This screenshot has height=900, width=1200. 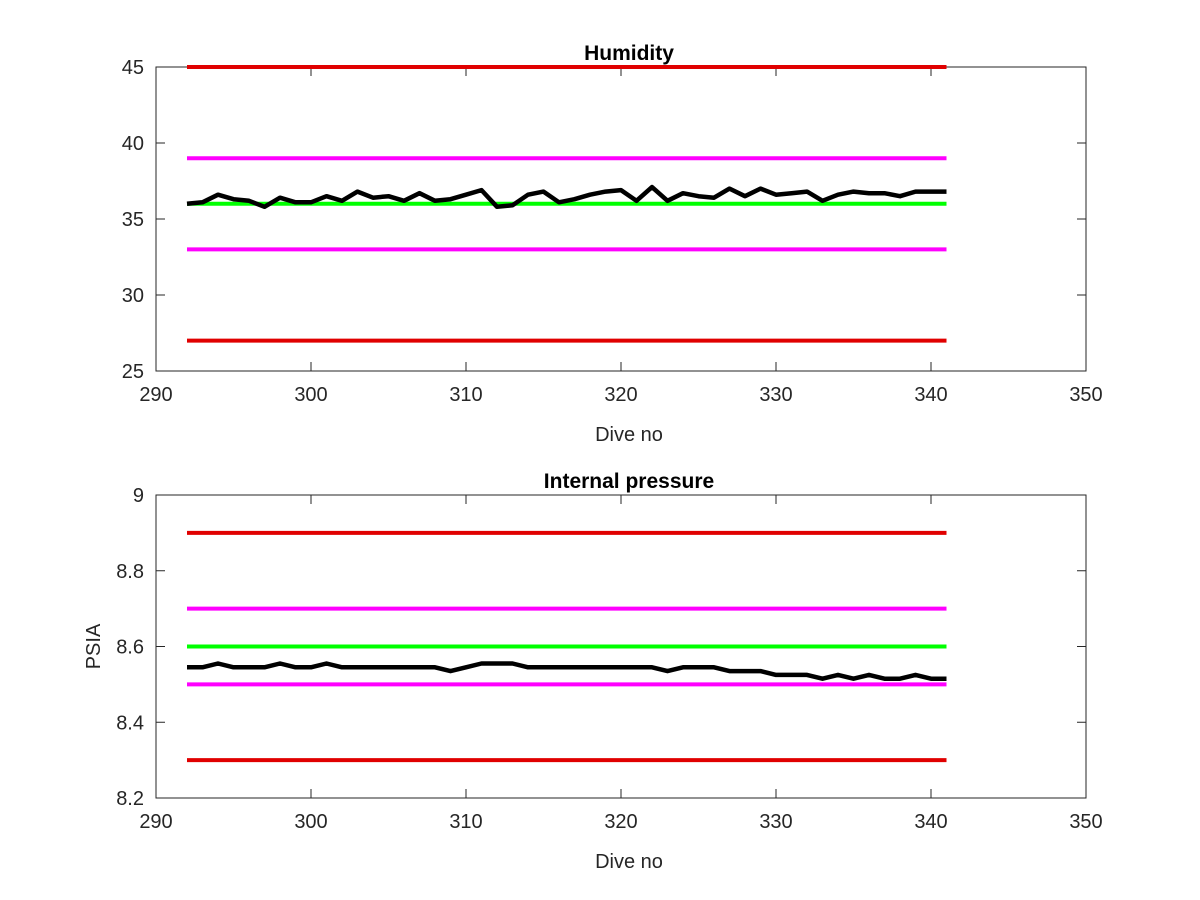 I want to click on y-tick-label: 35, so click(x=133, y=220).